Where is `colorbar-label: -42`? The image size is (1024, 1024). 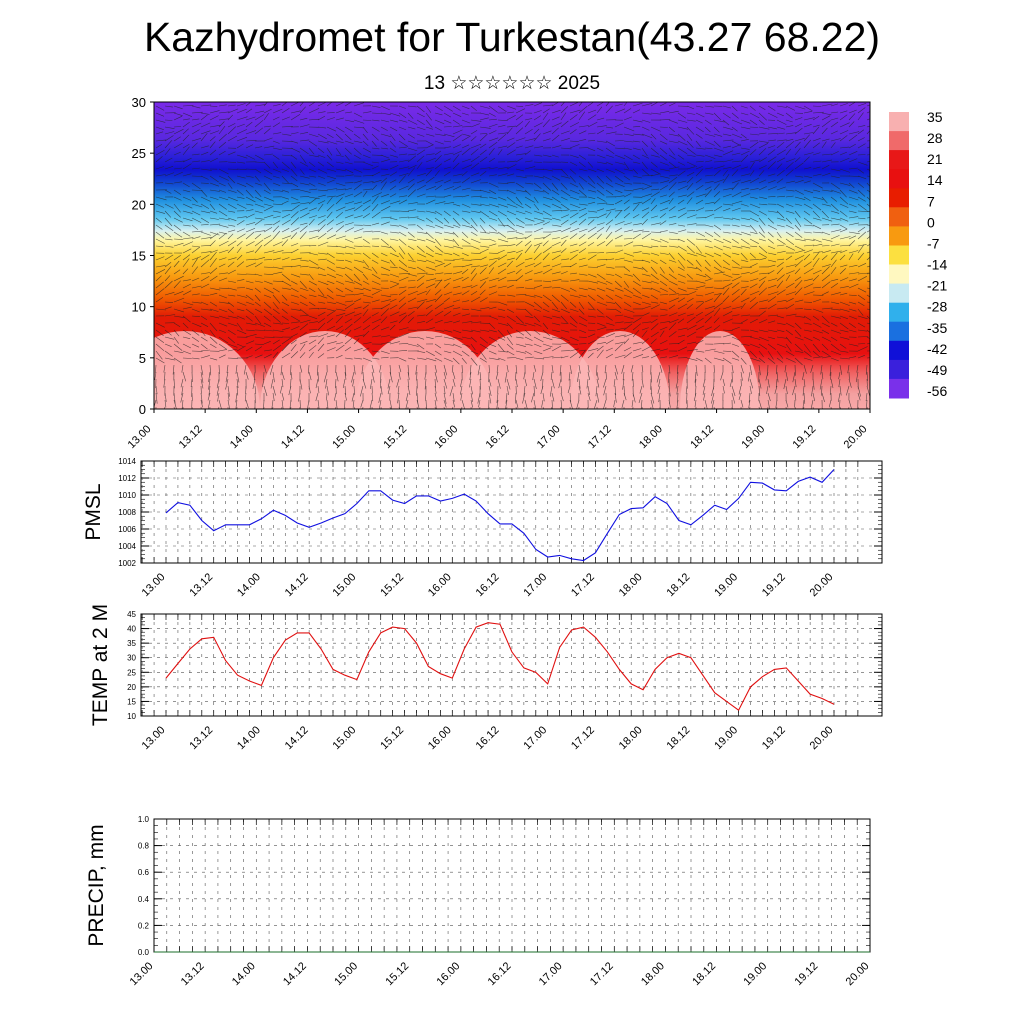
colorbar-label: -42 is located at coordinates (937, 349).